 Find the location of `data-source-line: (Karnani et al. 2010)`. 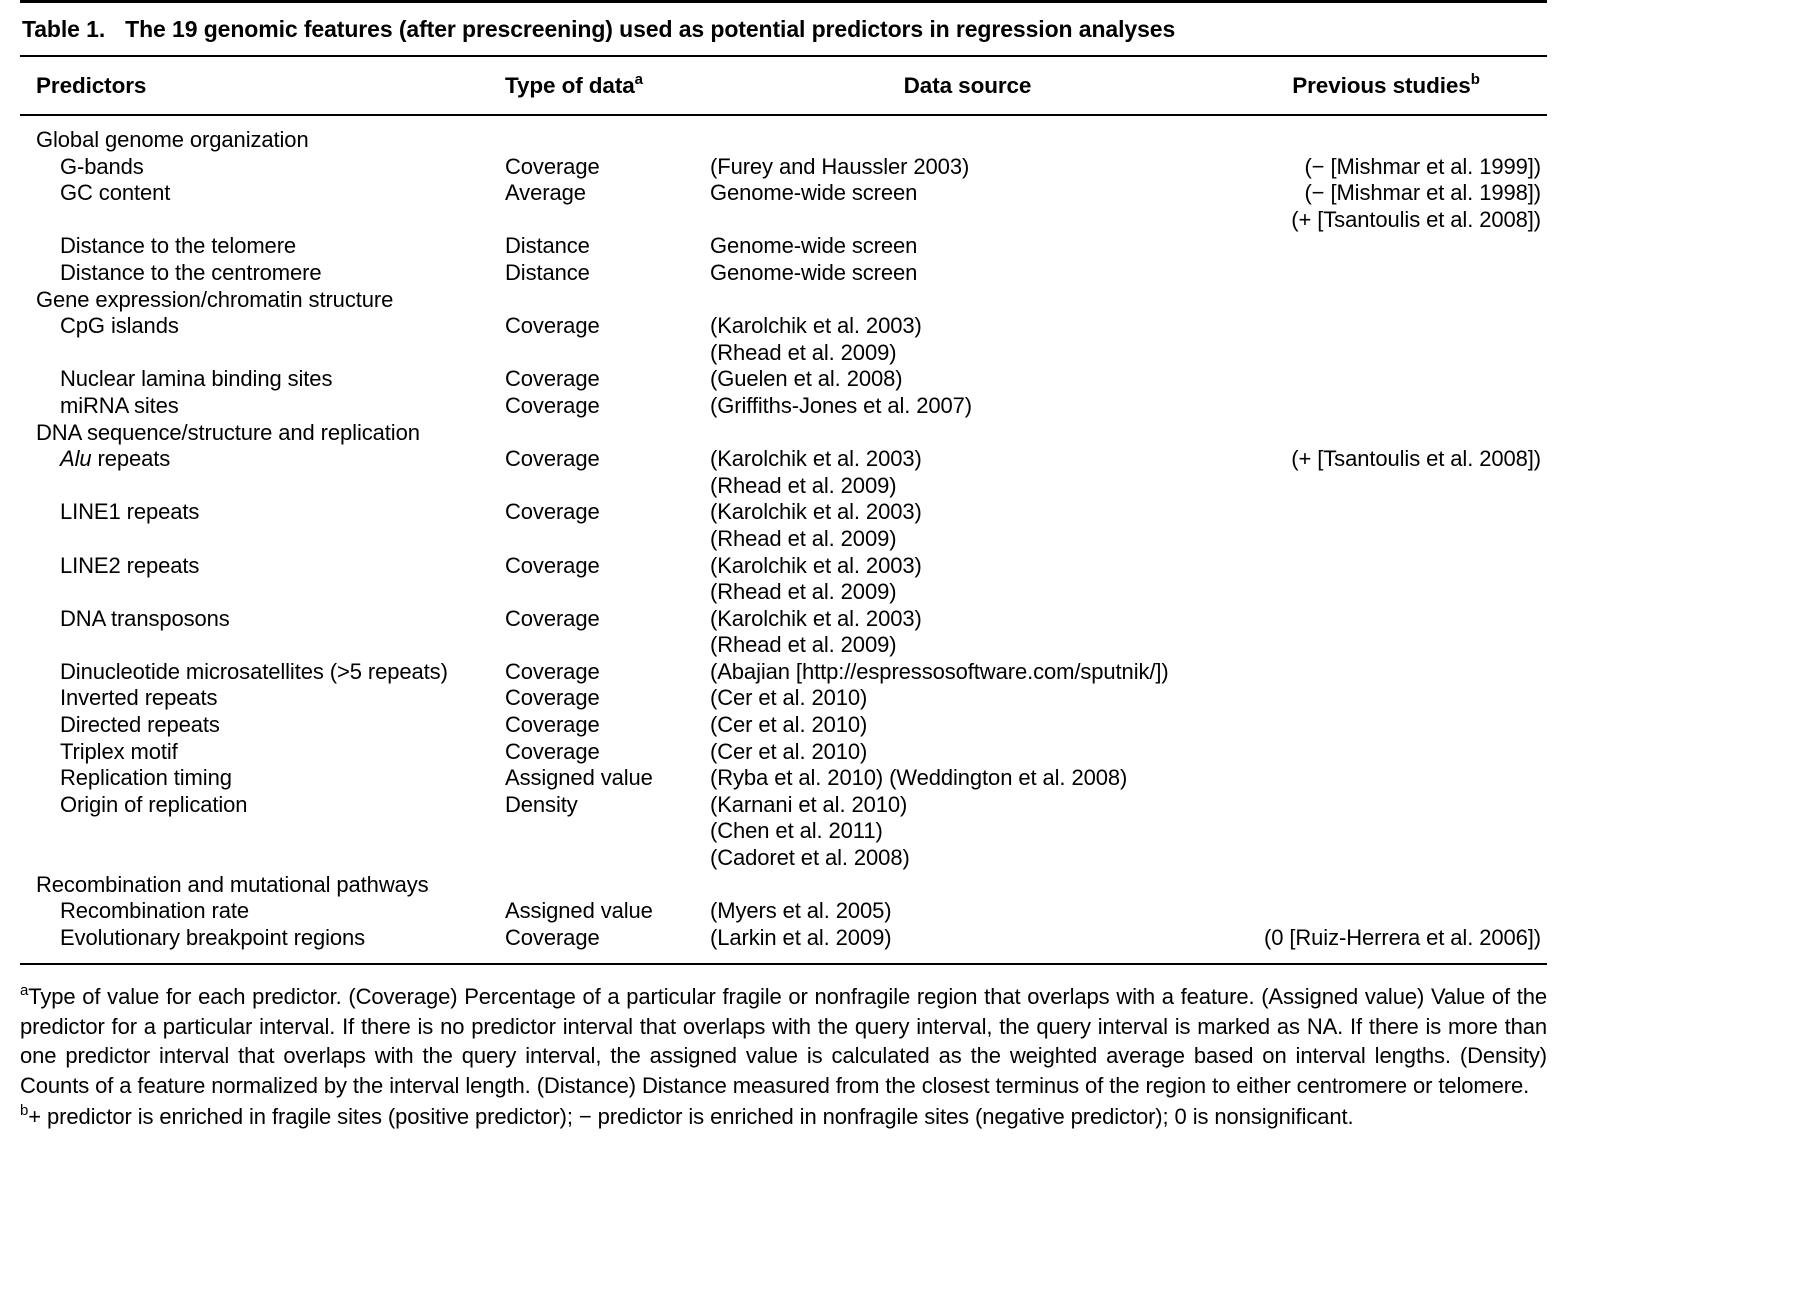

data-source-line: (Karnani et al. 2010) is located at coordinates (809, 804).